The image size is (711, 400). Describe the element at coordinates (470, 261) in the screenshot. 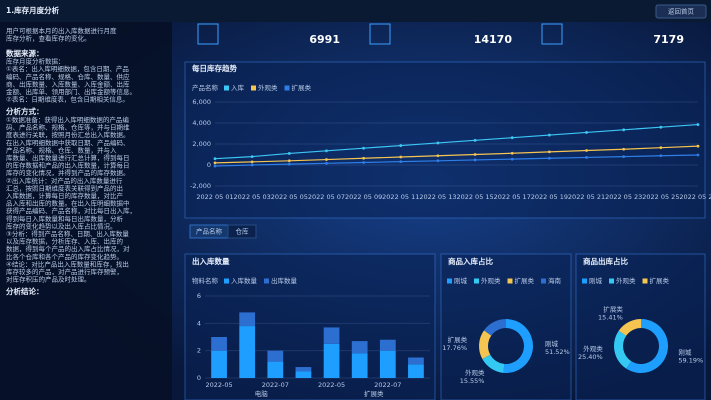

I see `chart-title: 商品入库占比` at that location.